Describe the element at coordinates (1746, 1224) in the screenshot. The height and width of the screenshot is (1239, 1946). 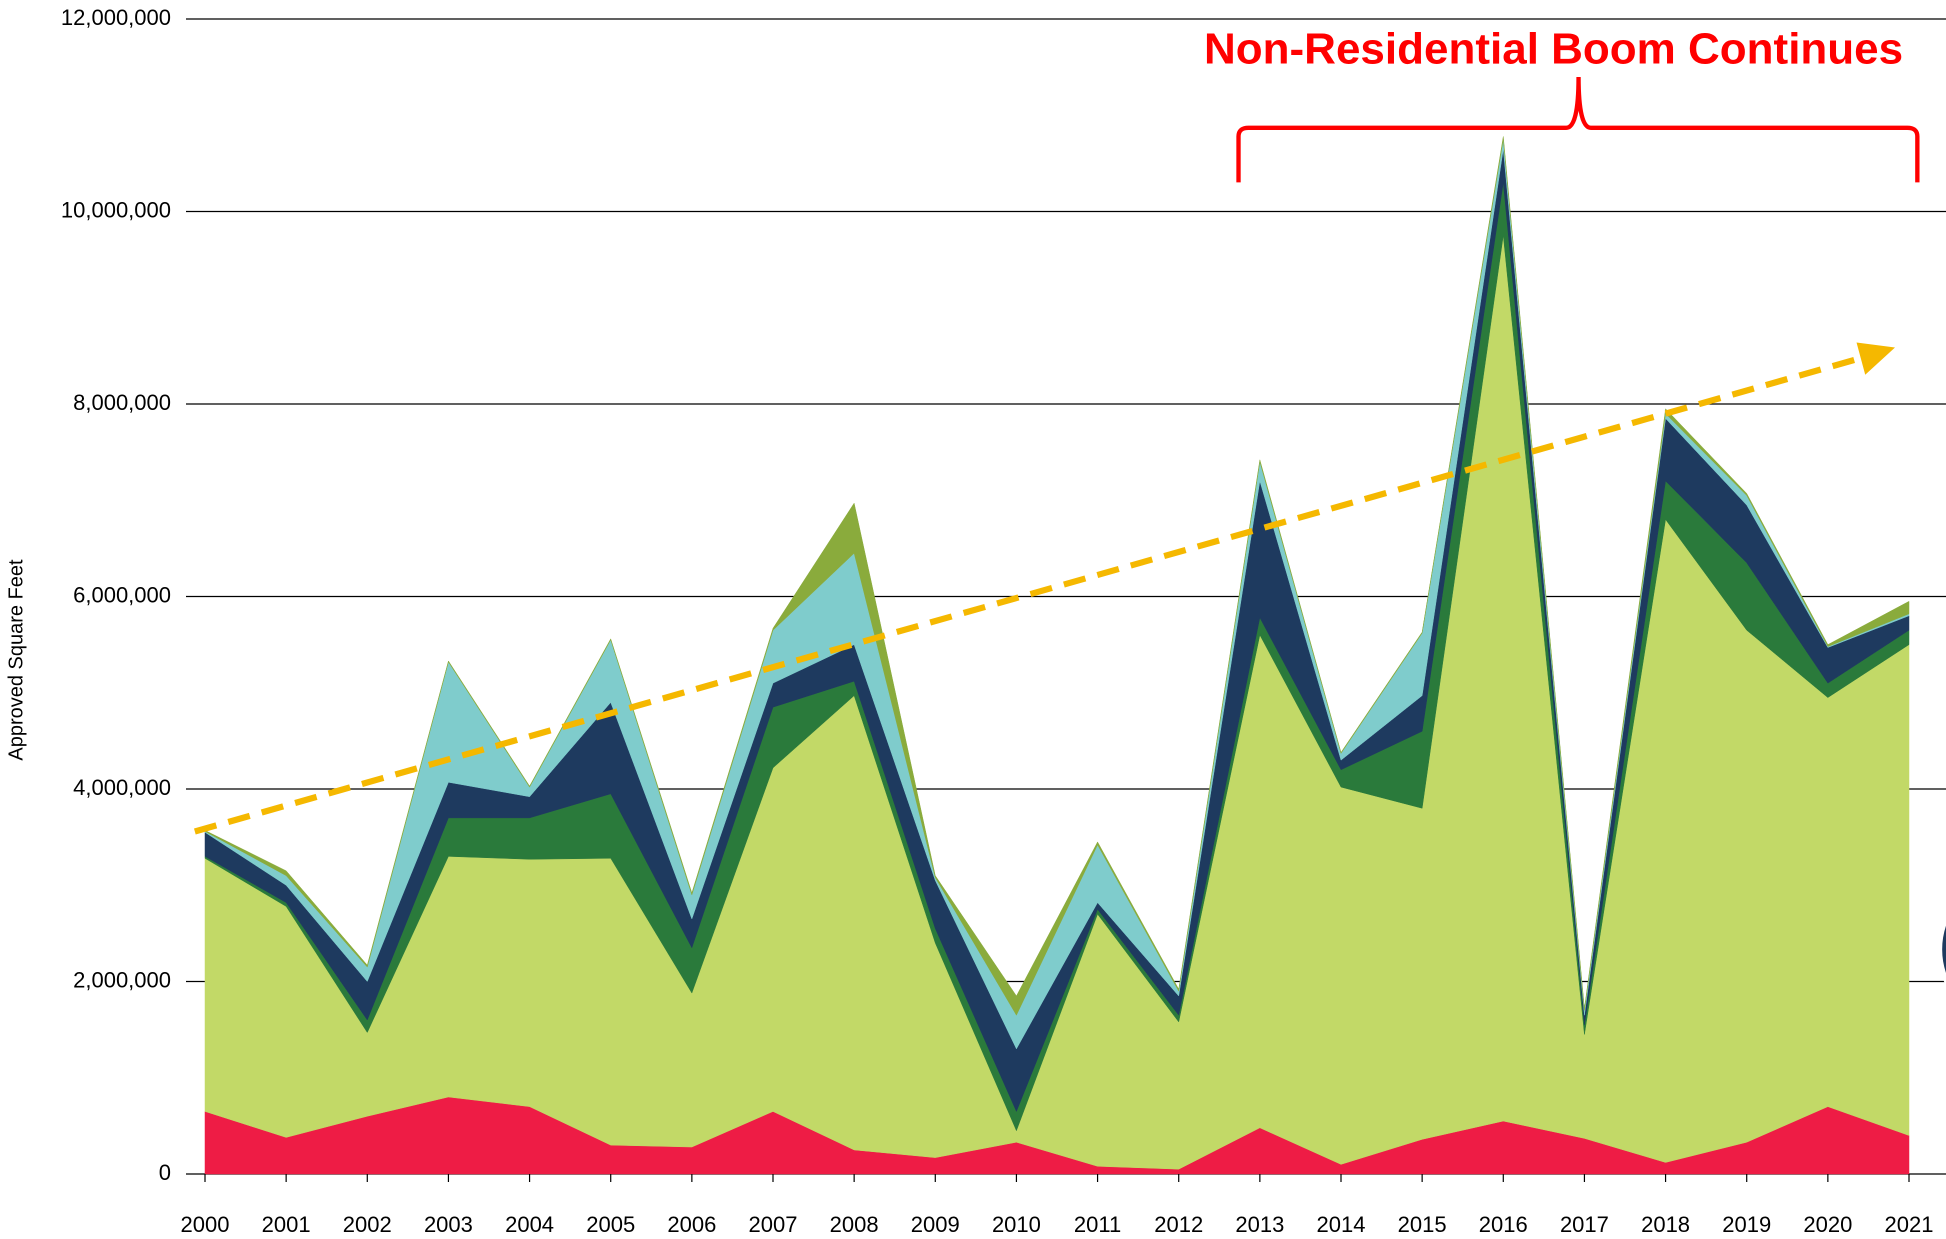
I see `x-tick-label: 2019` at that location.